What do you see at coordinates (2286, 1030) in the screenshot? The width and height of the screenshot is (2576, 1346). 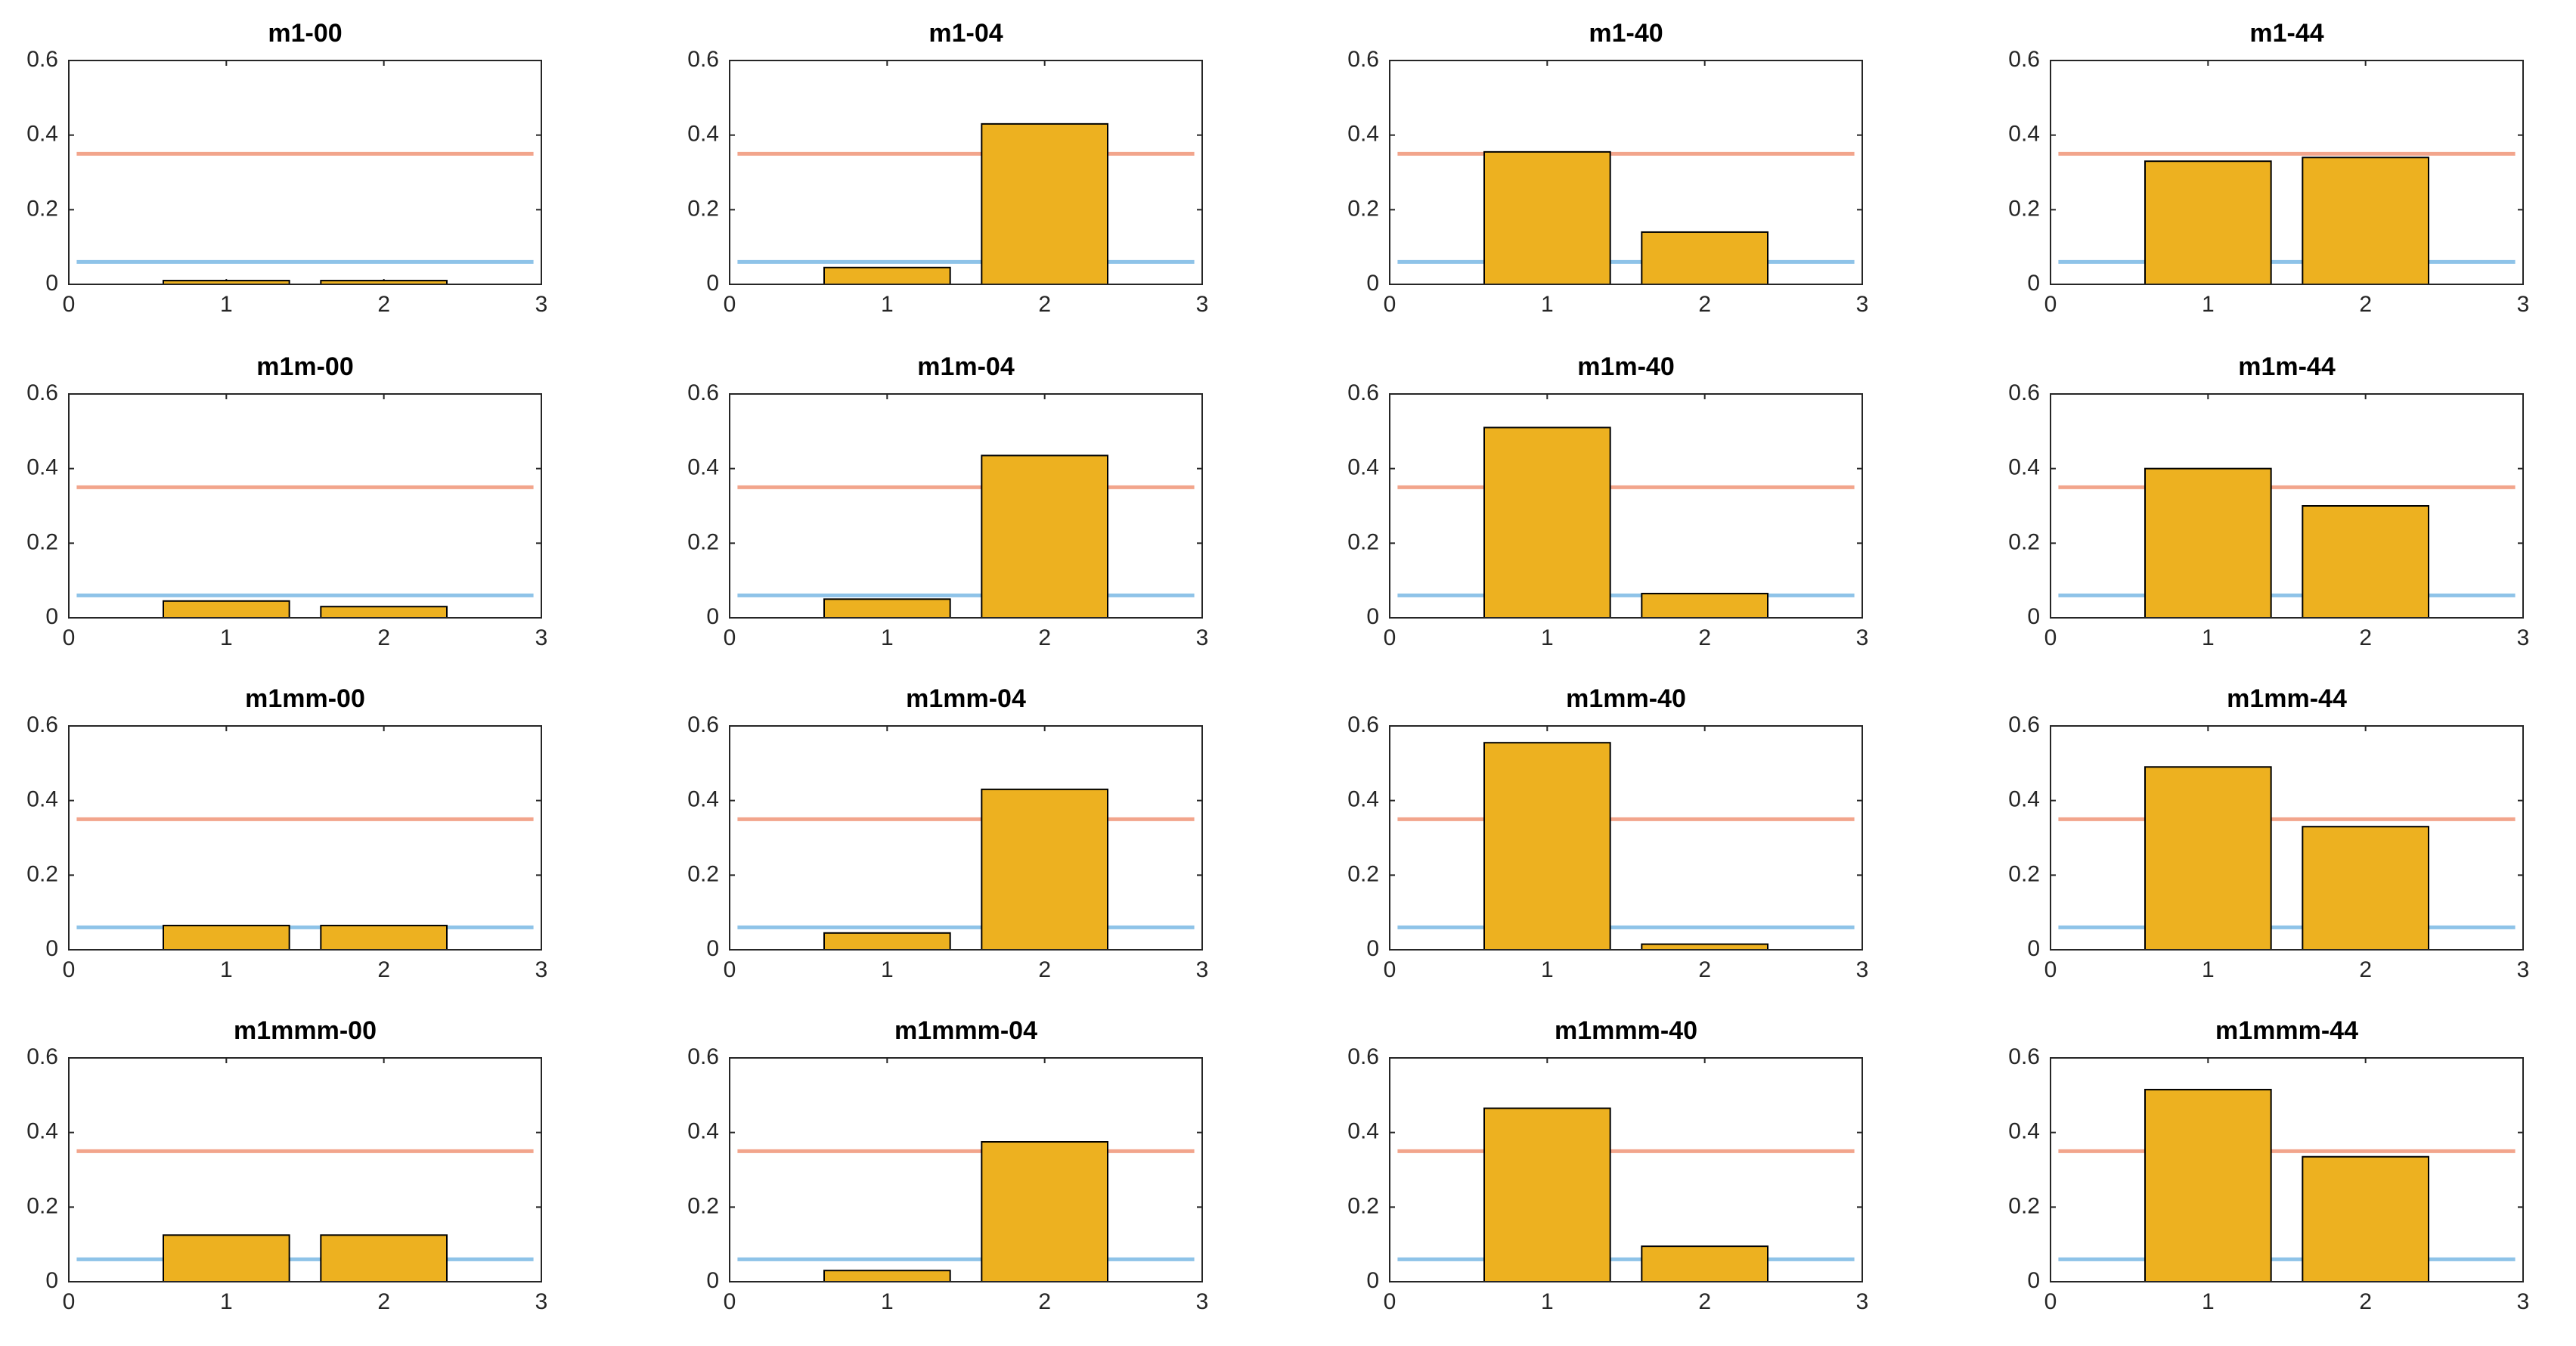 I see `subplot-title: m1mmm-44` at bounding box center [2286, 1030].